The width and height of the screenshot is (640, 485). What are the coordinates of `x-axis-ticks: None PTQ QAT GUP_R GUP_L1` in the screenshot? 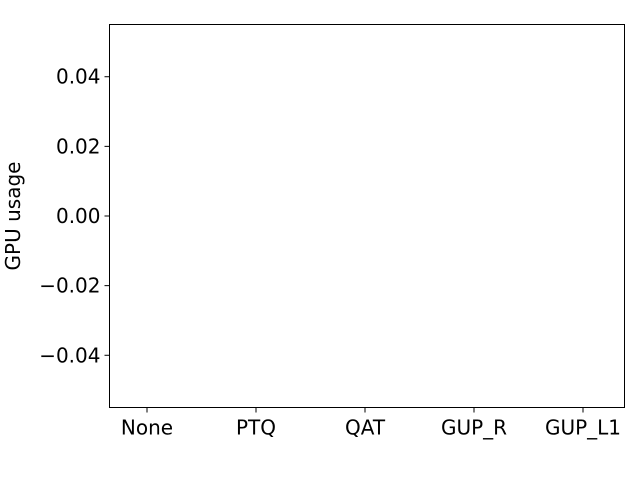 It's located at (371, 423).